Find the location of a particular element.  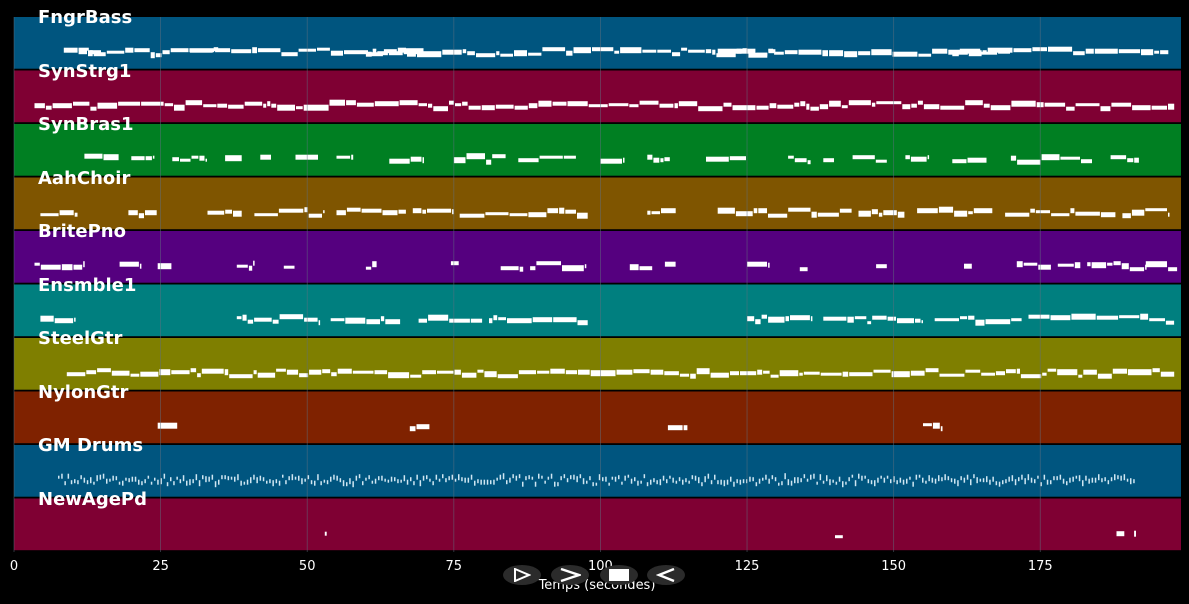

fast-forward-button is located at coordinates (570, 575).